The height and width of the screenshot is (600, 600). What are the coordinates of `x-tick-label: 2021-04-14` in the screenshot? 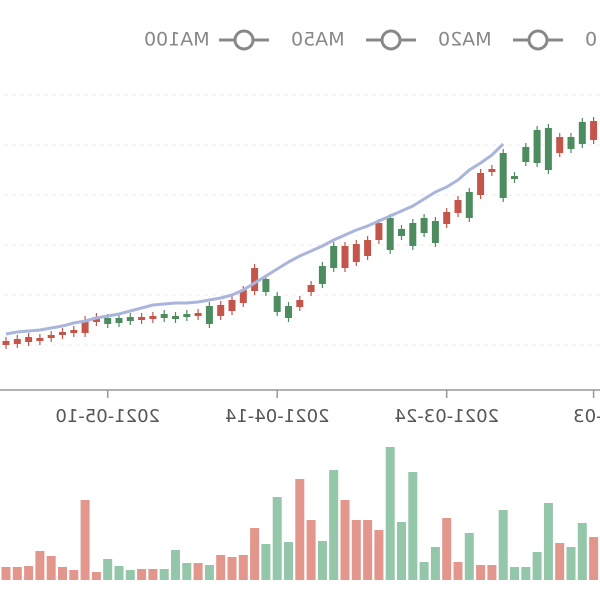 It's located at (277, 416).